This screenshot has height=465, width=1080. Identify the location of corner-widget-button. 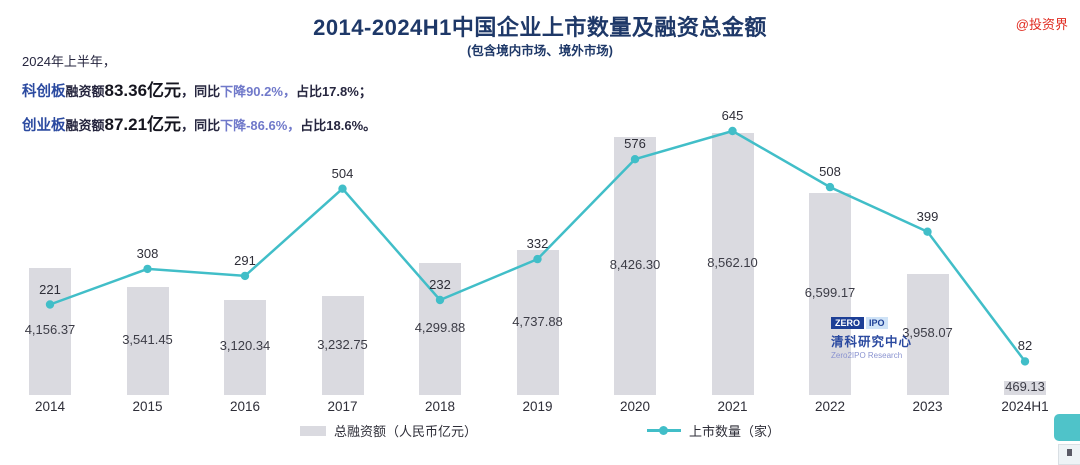
(1067, 427).